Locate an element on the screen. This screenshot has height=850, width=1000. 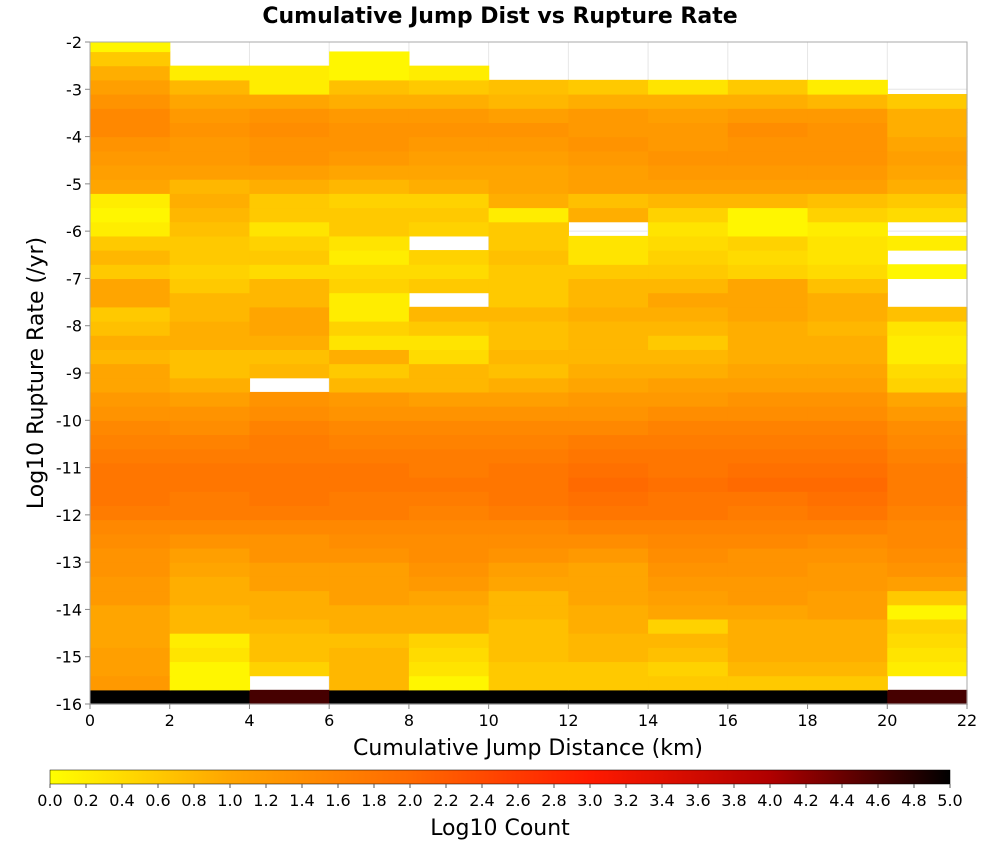
colorbar-tick-label: 3.2 is located at coordinates (625, 800).